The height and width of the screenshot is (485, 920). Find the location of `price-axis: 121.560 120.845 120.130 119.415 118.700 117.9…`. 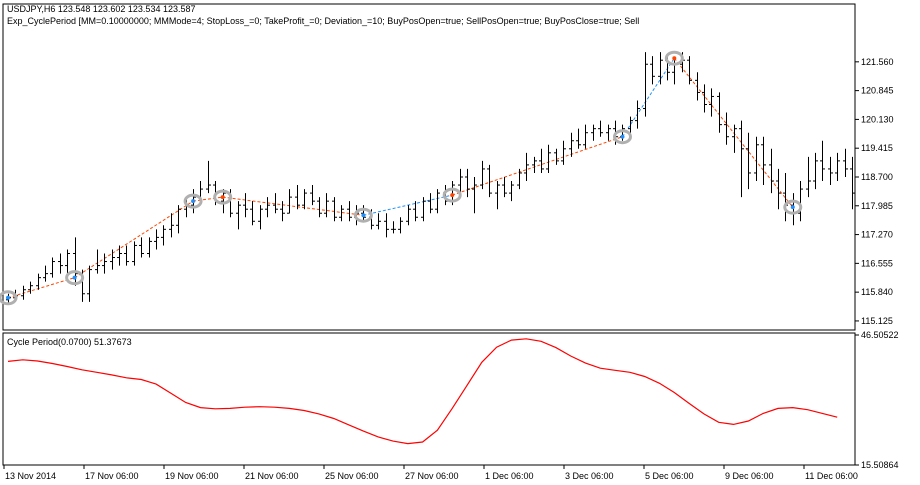

price-axis: 121.560 120.845 120.130 119.415 118.700 117.9… is located at coordinates (874, 191).